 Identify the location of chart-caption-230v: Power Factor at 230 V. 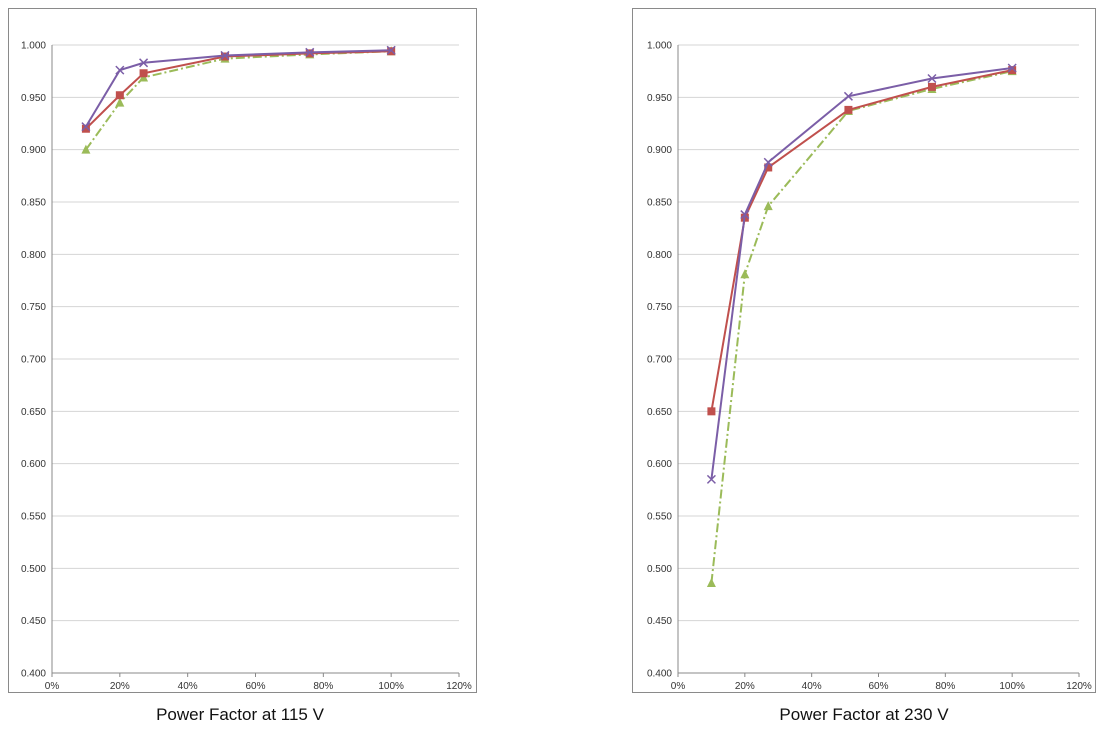
(864, 714).